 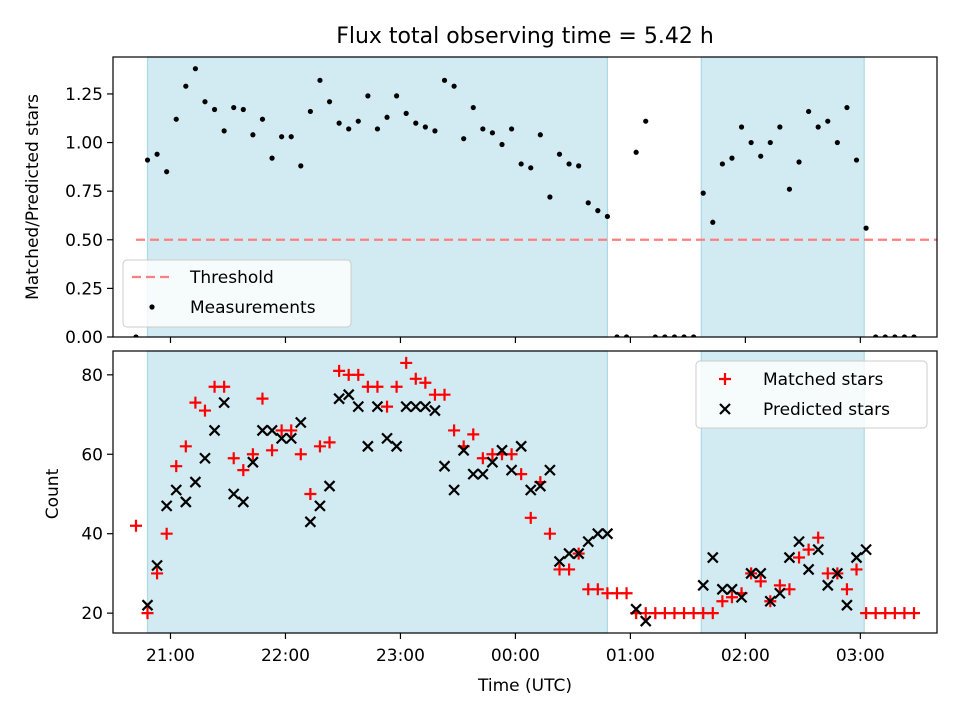 I want to click on legend-predicted-swatch, so click(x=725, y=409).